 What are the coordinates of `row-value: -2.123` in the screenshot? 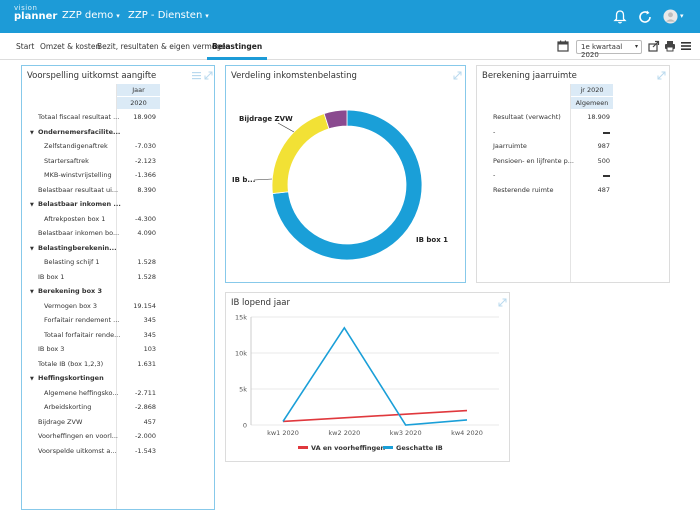 It's located at (145, 160).